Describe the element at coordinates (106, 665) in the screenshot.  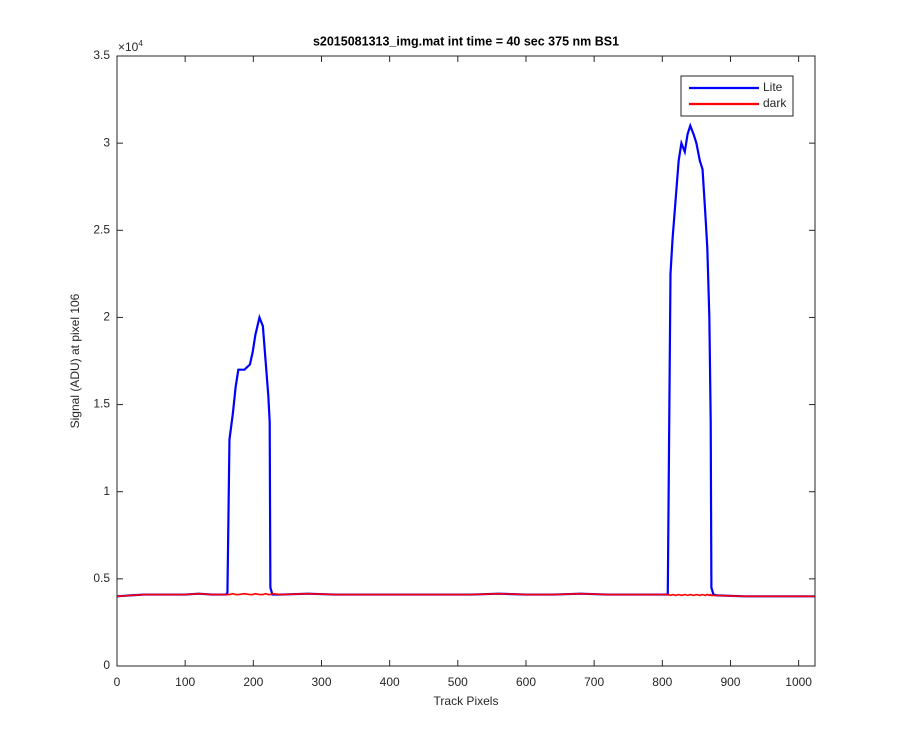
I see `y-tick-label: 0` at that location.